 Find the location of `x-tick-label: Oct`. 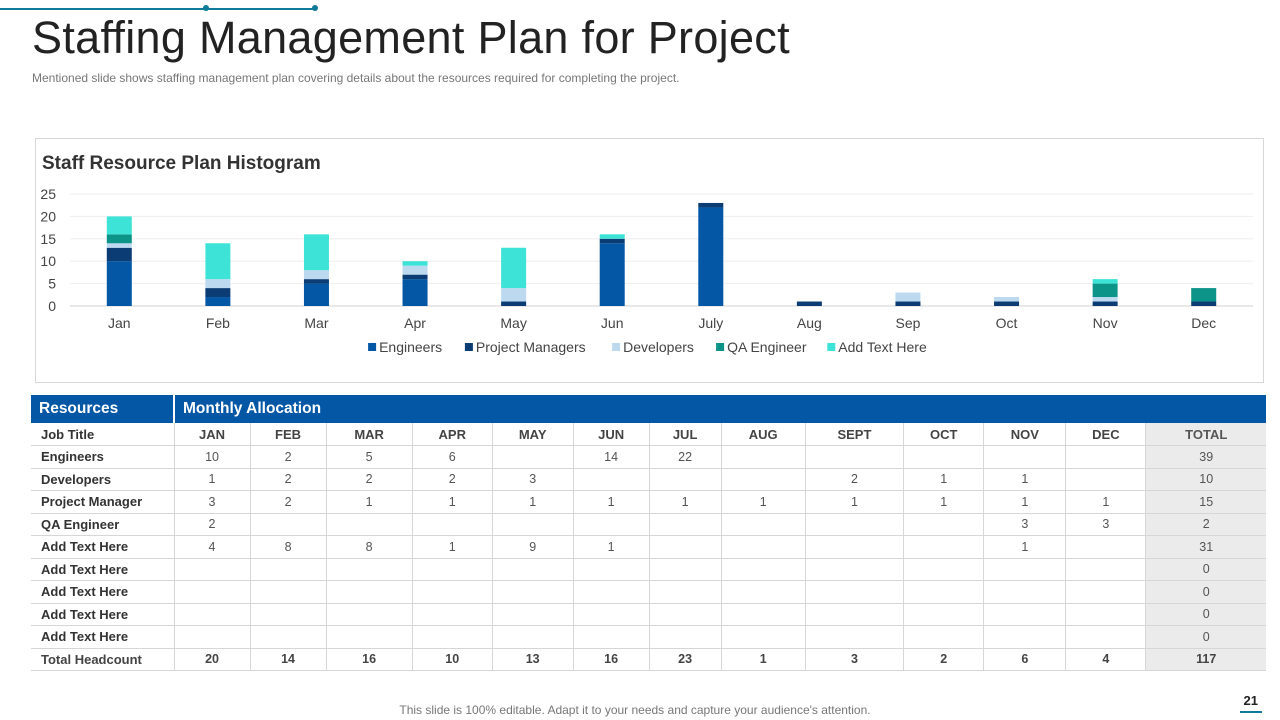

x-tick-label: Oct is located at coordinates (1007, 323).